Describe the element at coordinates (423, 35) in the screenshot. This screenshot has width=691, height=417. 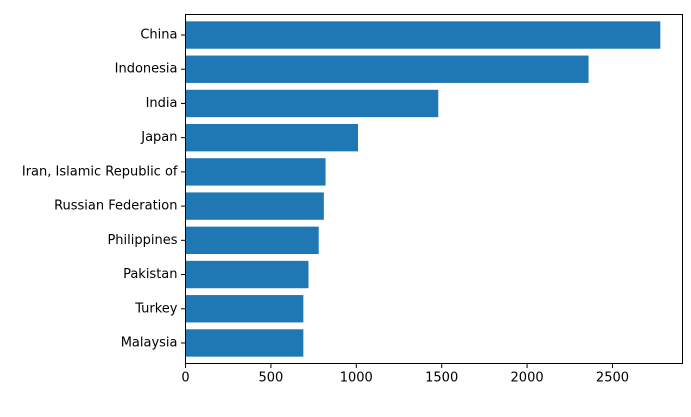
I see `bar-china` at that location.